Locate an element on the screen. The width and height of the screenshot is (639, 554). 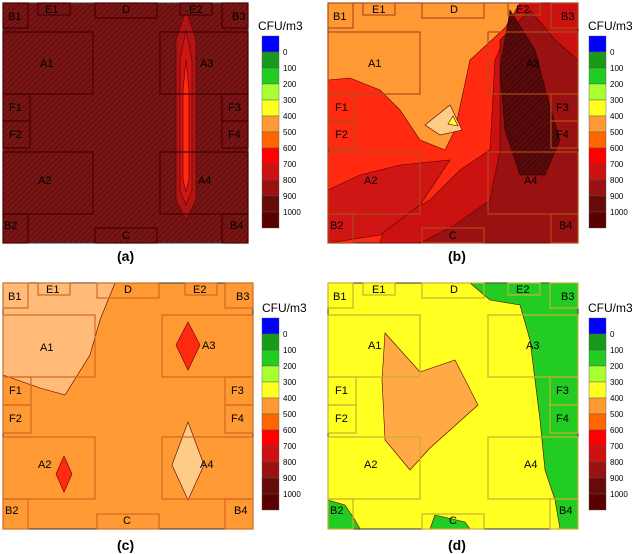
panel-c-label-D: D is located at coordinates (128, 290).